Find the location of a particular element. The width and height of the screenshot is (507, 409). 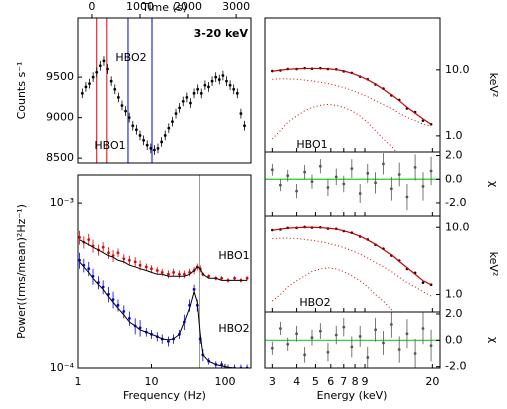

x-tick-label: 0 is located at coordinates (91, 6).